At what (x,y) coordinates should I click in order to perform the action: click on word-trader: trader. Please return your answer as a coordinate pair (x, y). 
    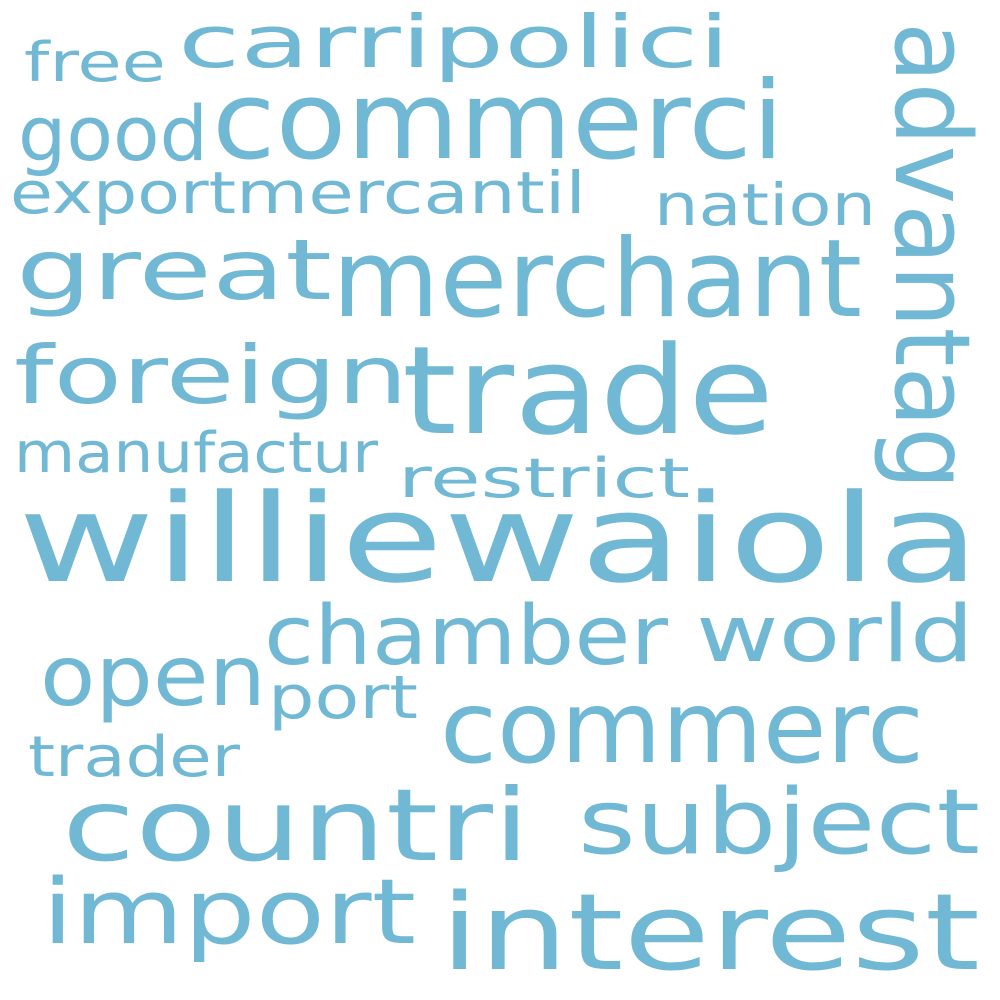
    Looking at the image, I should click on (134, 757).